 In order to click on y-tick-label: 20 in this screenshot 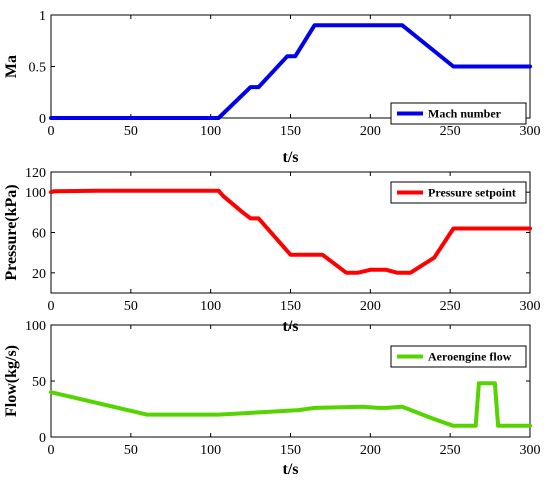, I will do `click(39, 274)`.